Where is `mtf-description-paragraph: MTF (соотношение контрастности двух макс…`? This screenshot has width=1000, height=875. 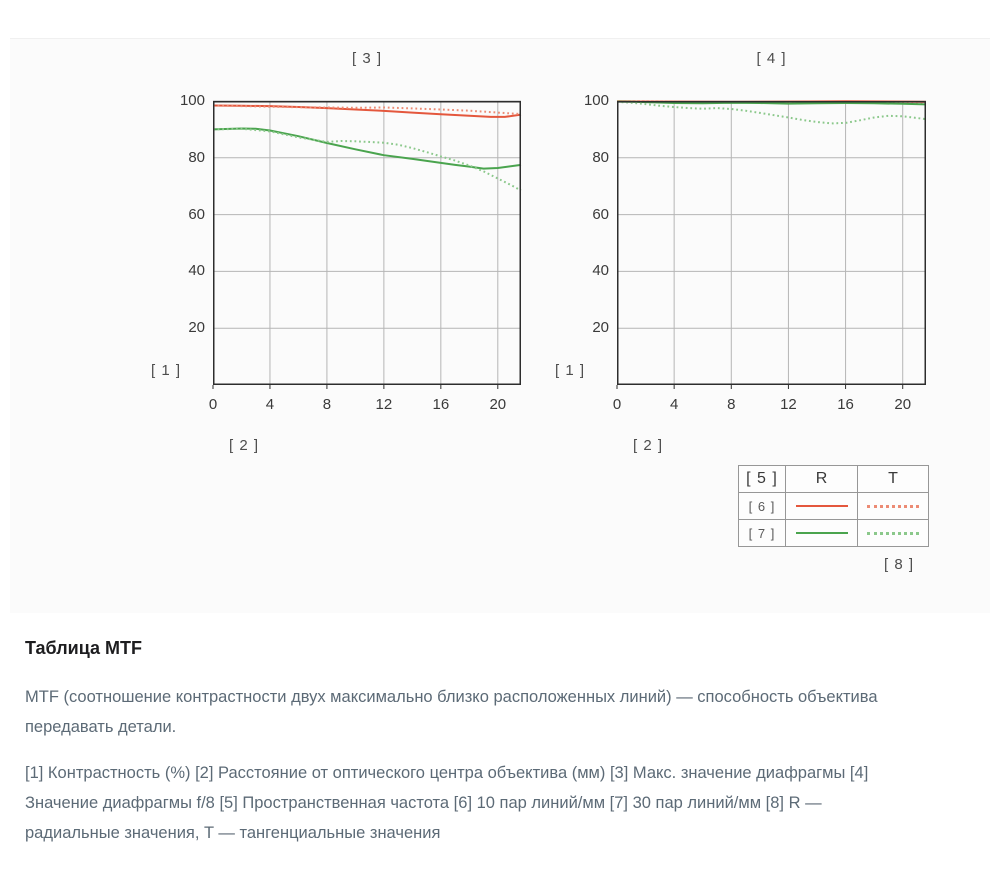 mtf-description-paragraph: MTF (соотношение контрастности двух макс… is located at coordinates (451, 712).